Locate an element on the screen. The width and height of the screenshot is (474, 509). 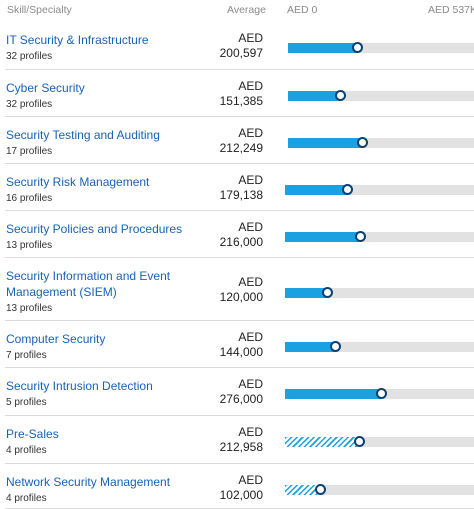
profile-count: 7 profiles is located at coordinates (26, 355).